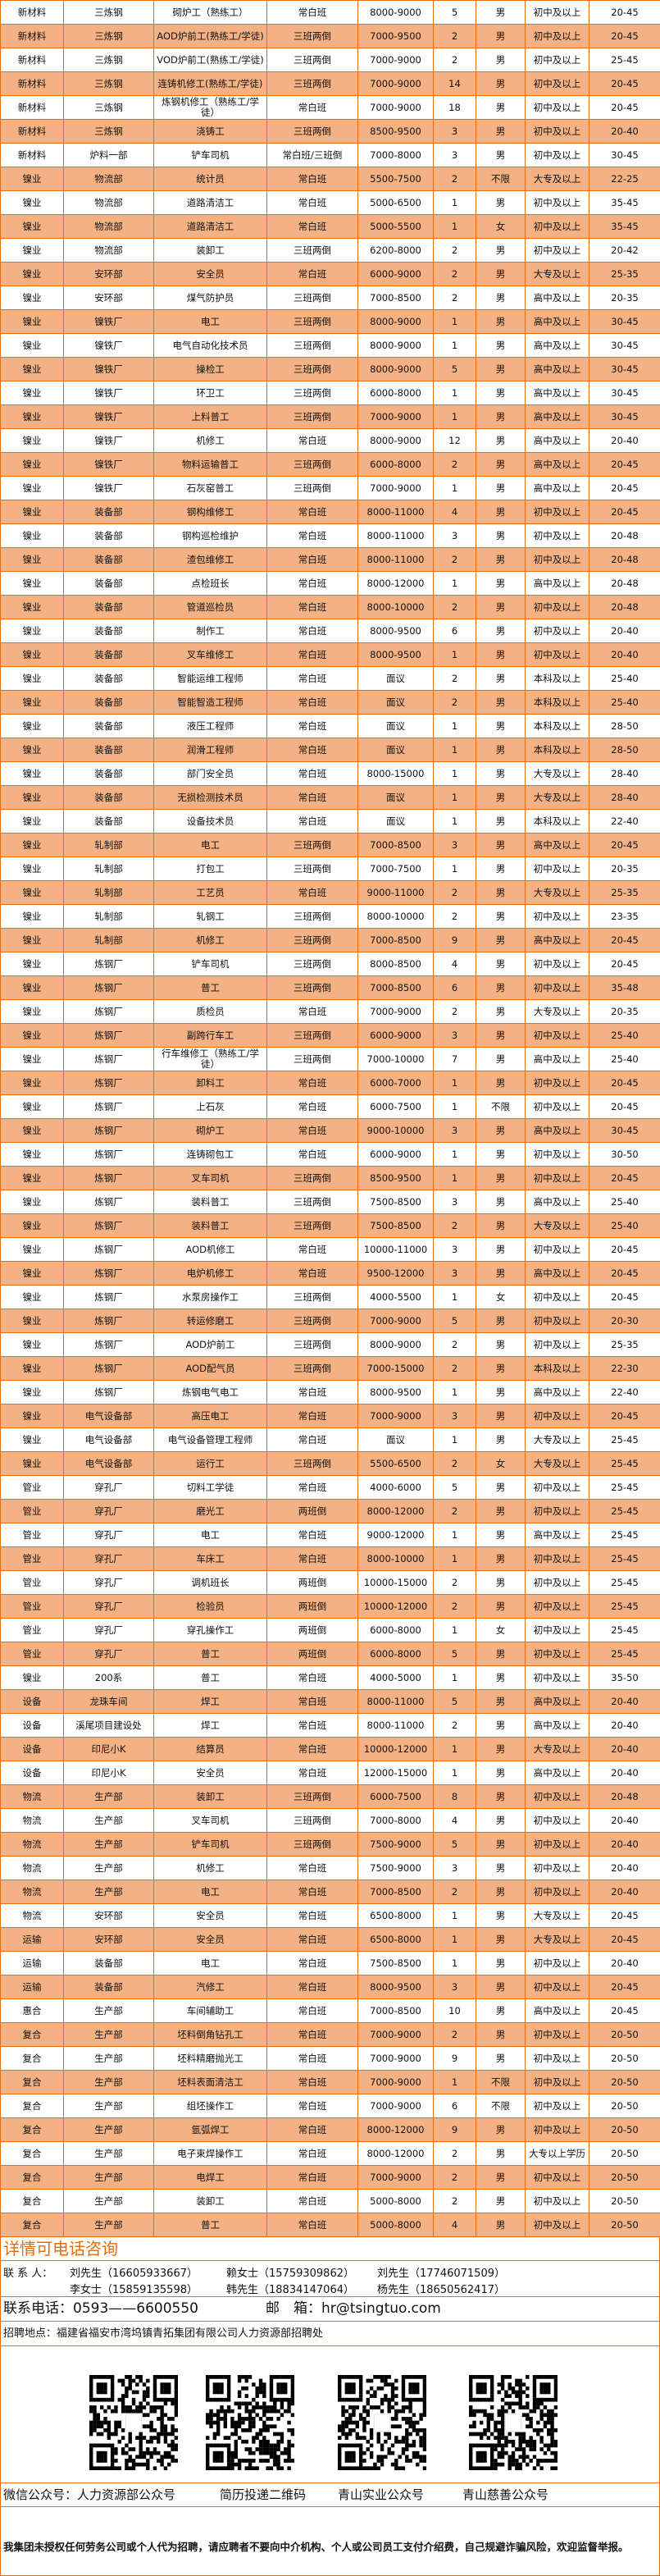  What do you see at coordinates (396, 822) in the screenshot?
I see `cell-salary: 面议` at bounding box center [396, 822].